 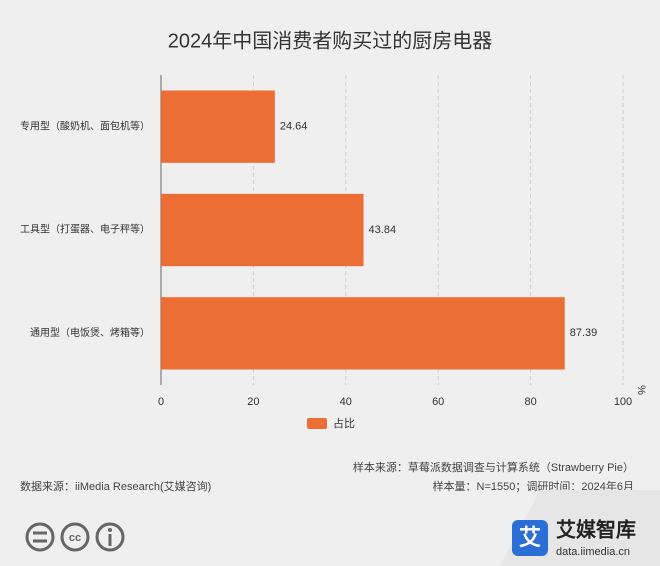 What do you see at coordinates (90, 332) in the screenshot?
I see `y-tick-label: 通用型（电饭煲、烤箱等）` at bounding box center [90, 332].